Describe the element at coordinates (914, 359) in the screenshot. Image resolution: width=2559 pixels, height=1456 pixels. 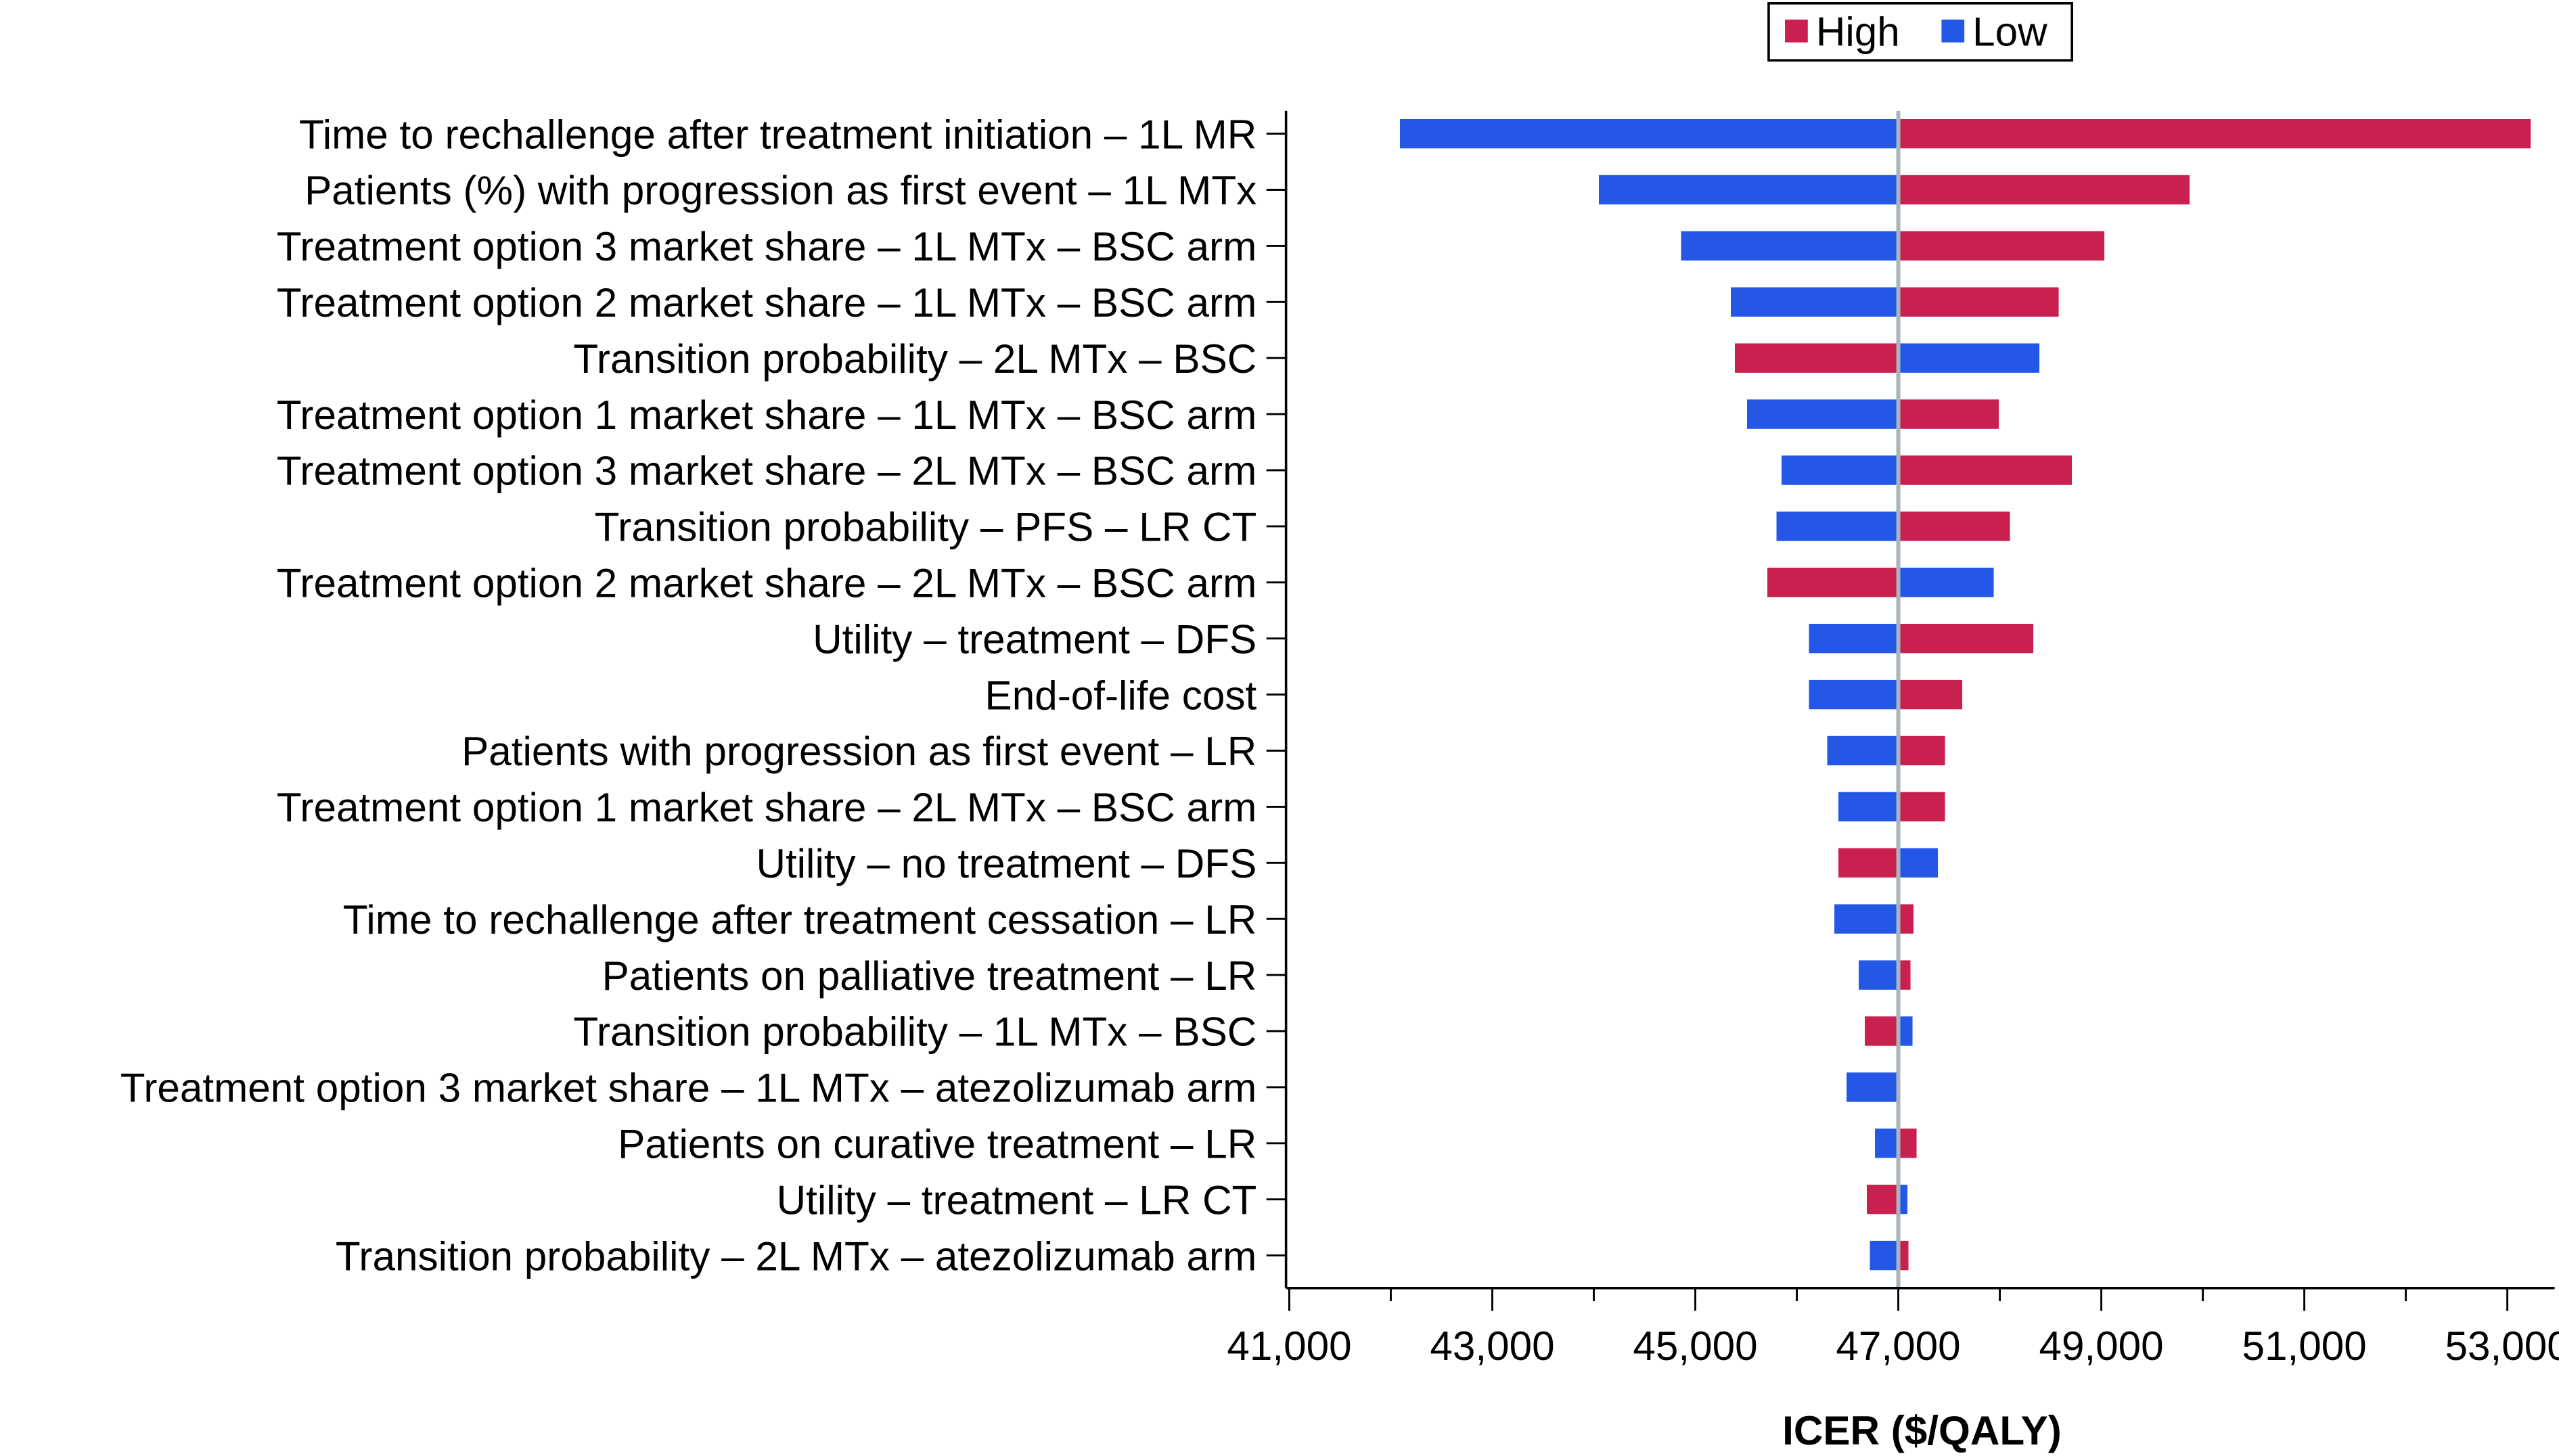
I see `category-label: Transition probability – 2L MTx – BSC` at that location.